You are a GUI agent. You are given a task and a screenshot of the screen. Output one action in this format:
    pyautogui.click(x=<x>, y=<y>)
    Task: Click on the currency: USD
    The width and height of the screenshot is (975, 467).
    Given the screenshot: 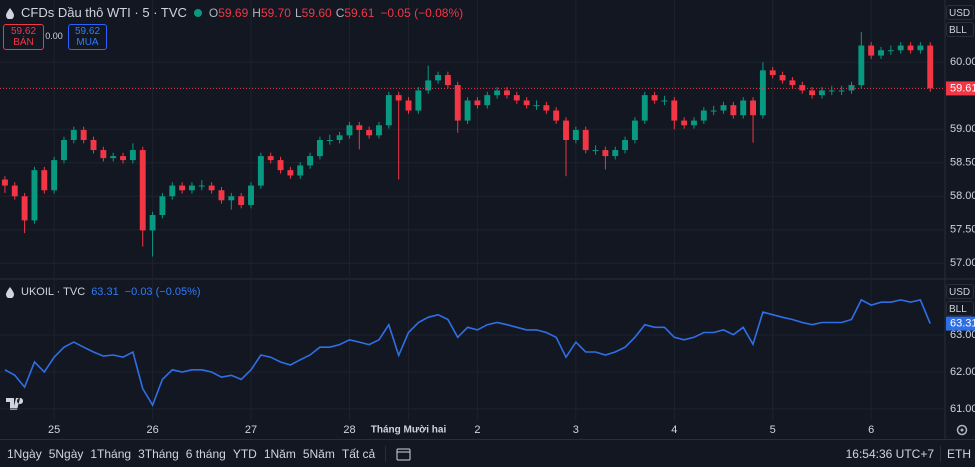 What is the action you would take?
    pyautogui.click(x=960, y=13)
    